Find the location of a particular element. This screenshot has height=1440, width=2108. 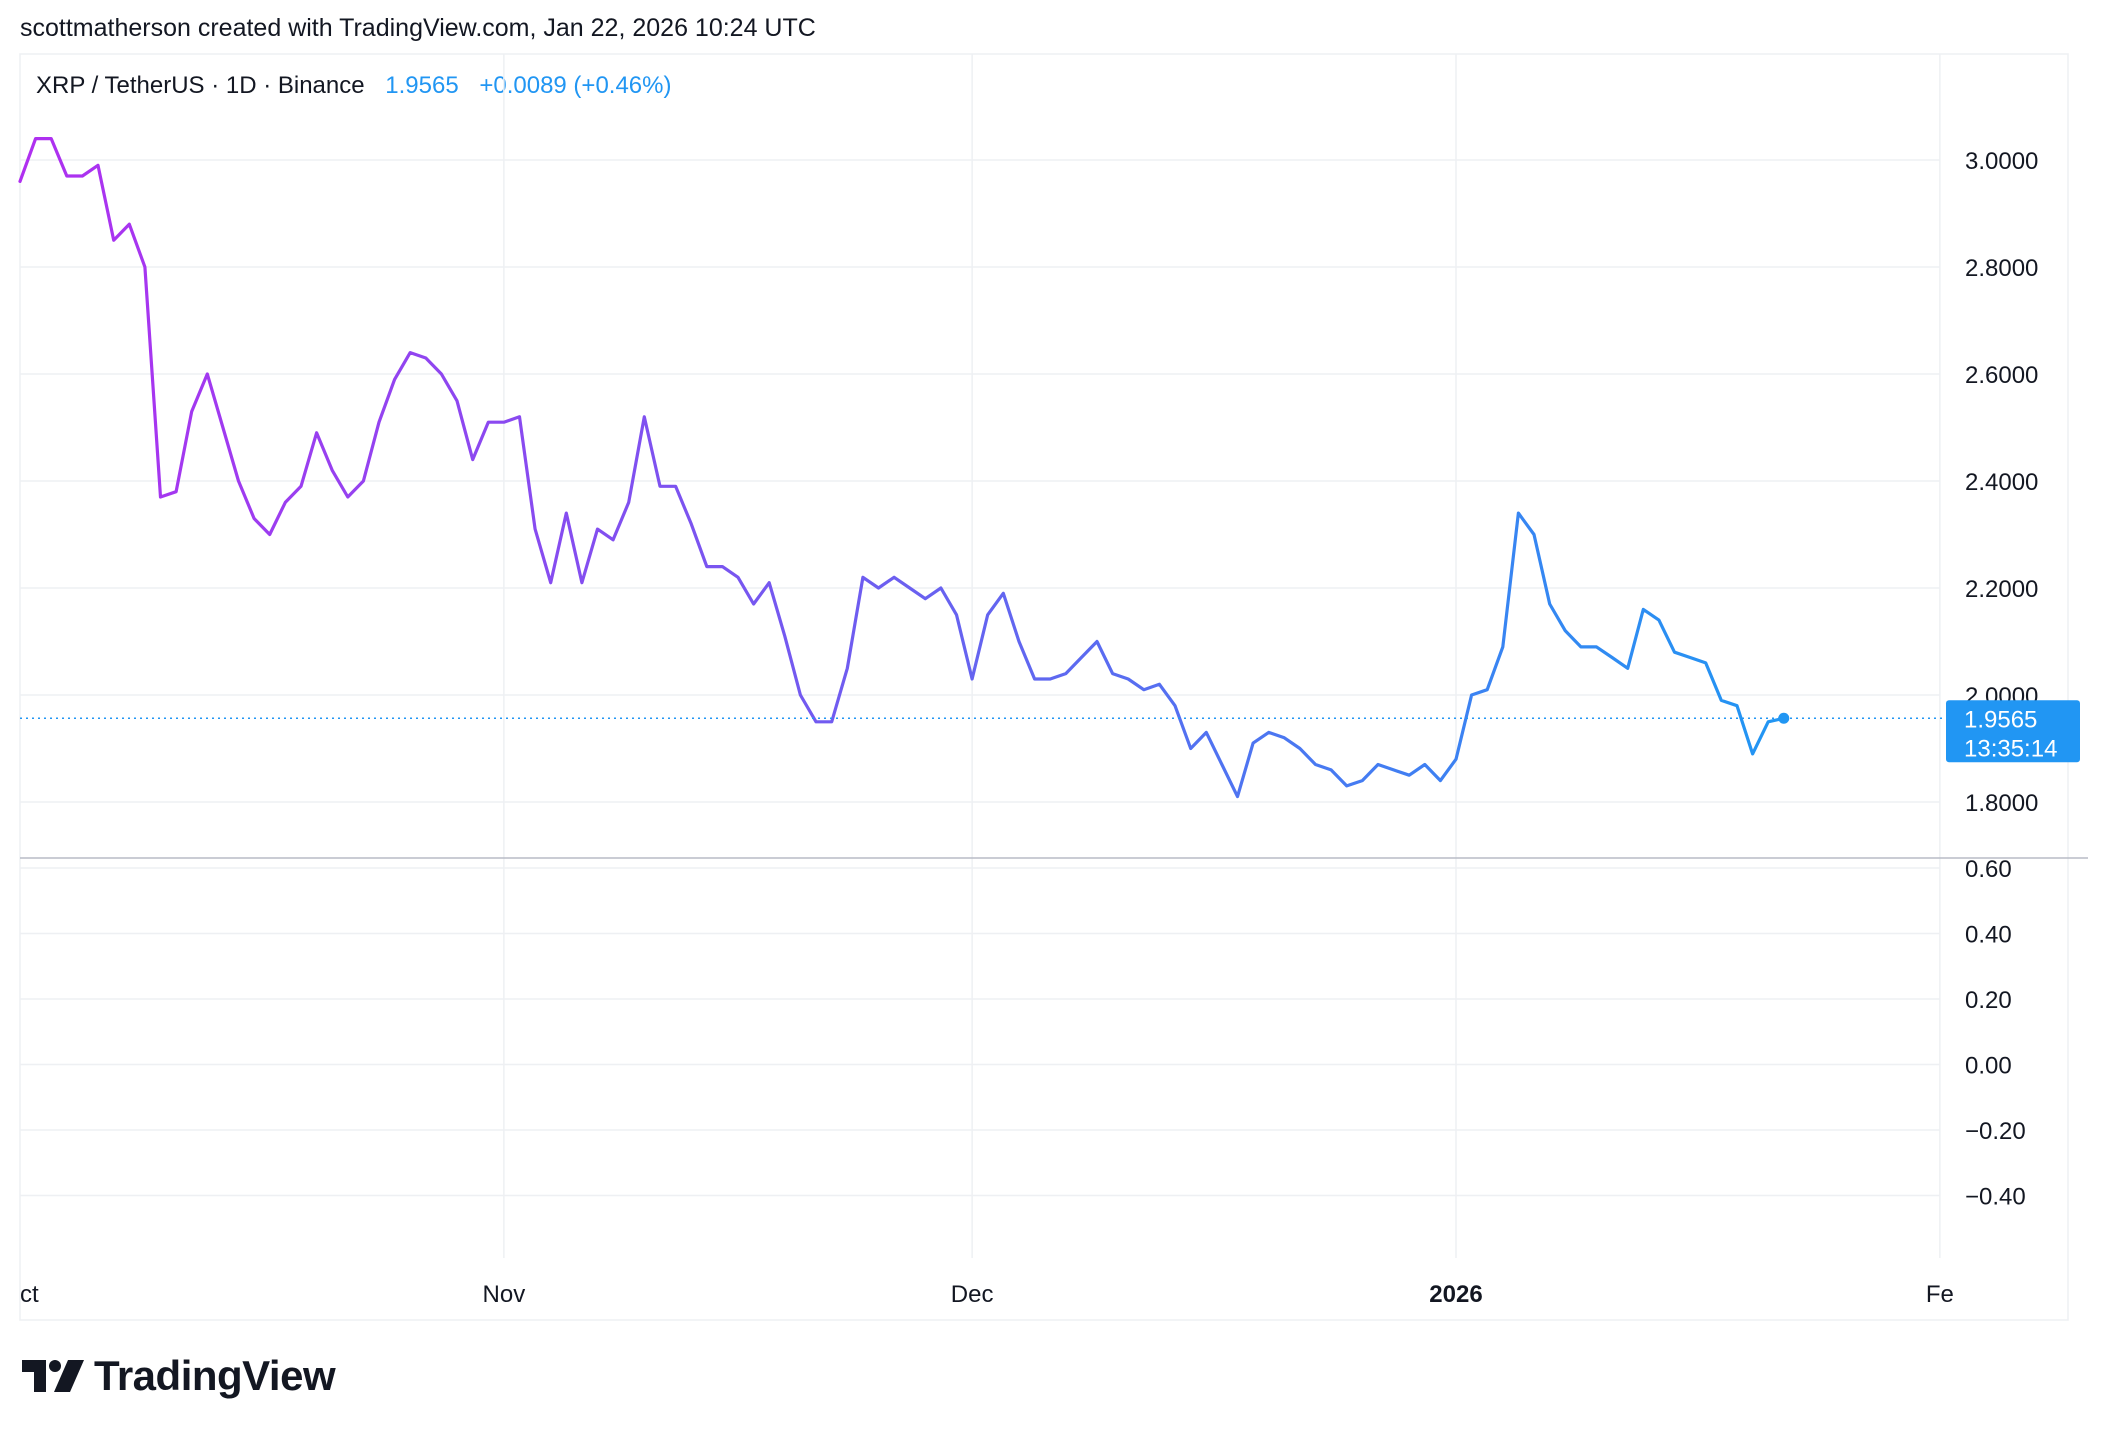

tradingview-logo-icon is located at coordinates (53, 1376).